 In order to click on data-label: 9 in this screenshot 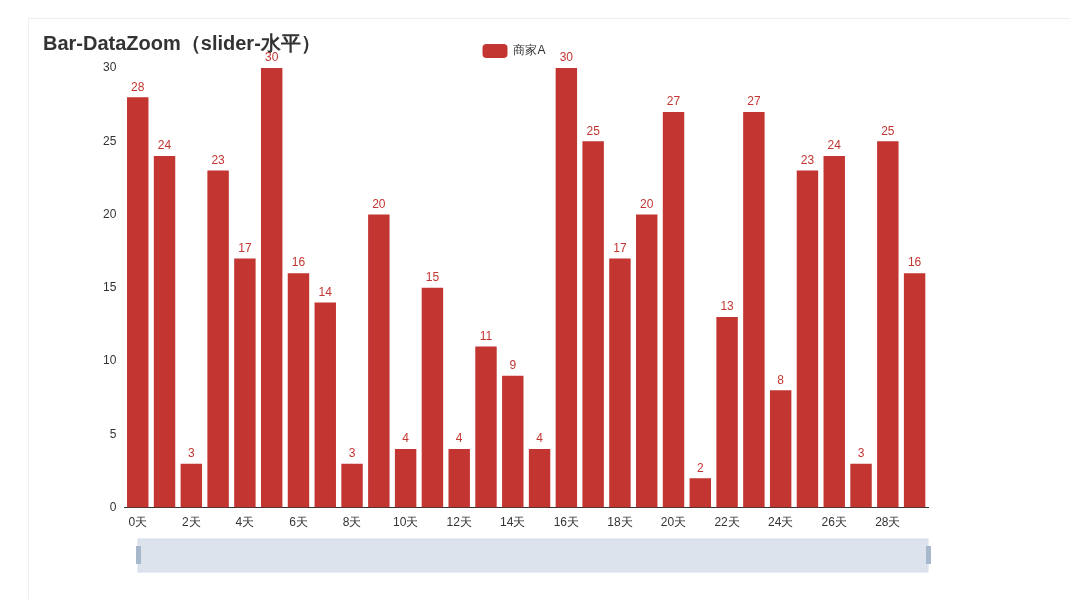, I will do `click(513, 365)`.